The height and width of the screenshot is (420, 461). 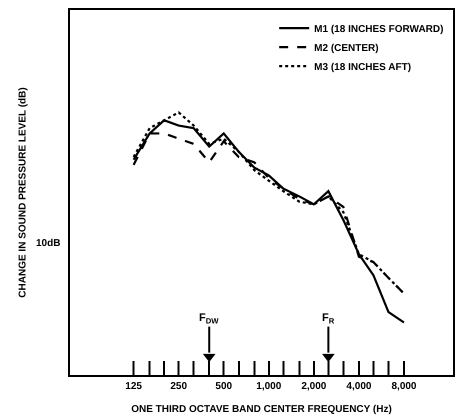 I want to click on legend-label: M2 (CENTER), so click(x=346, y=48).